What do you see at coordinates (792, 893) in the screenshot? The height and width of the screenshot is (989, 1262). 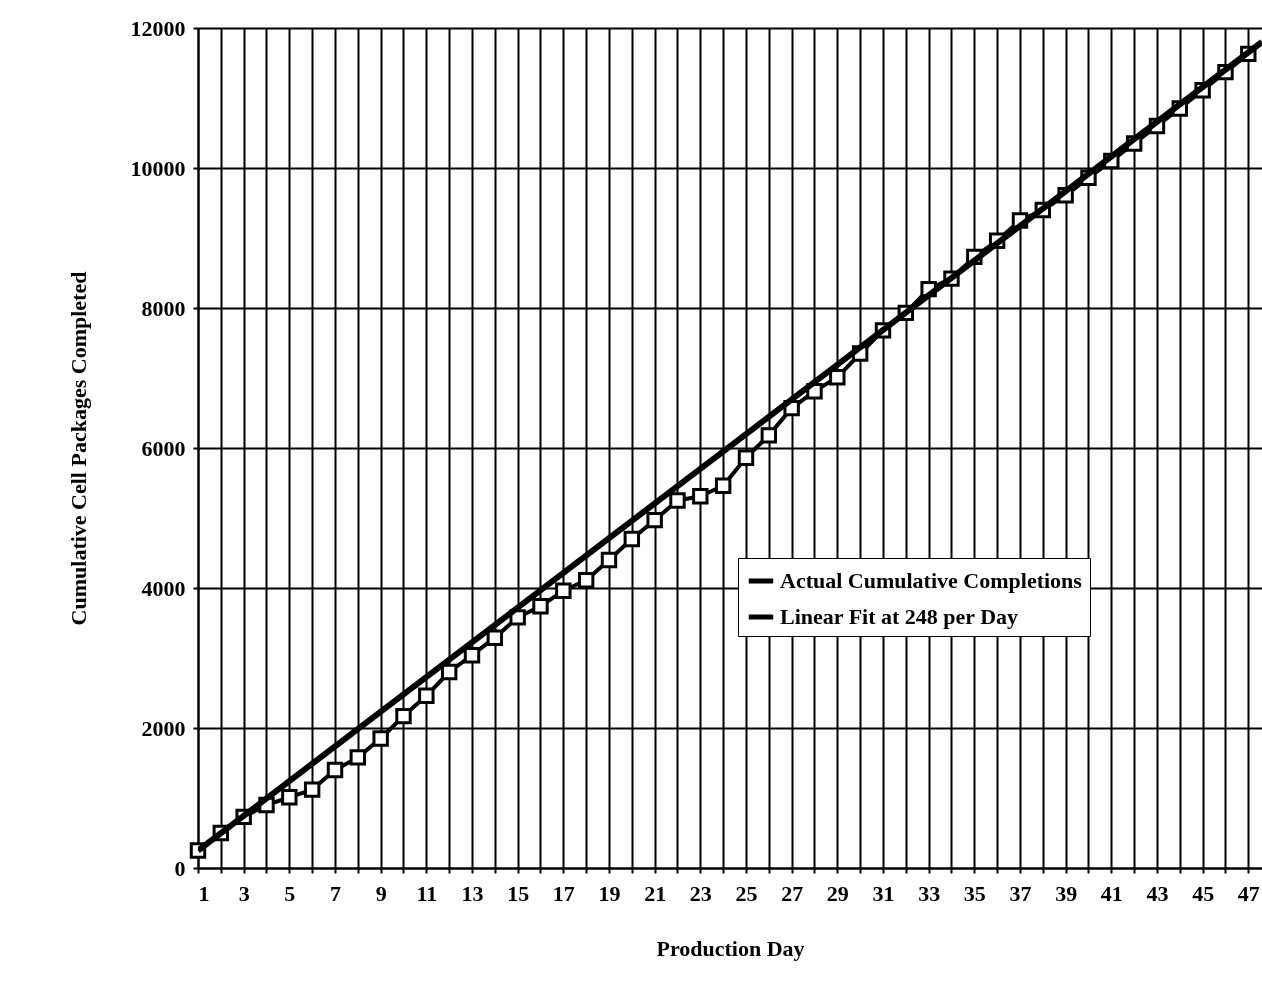 I see `x-tick-label: 27` at bounding box center [792, 893].